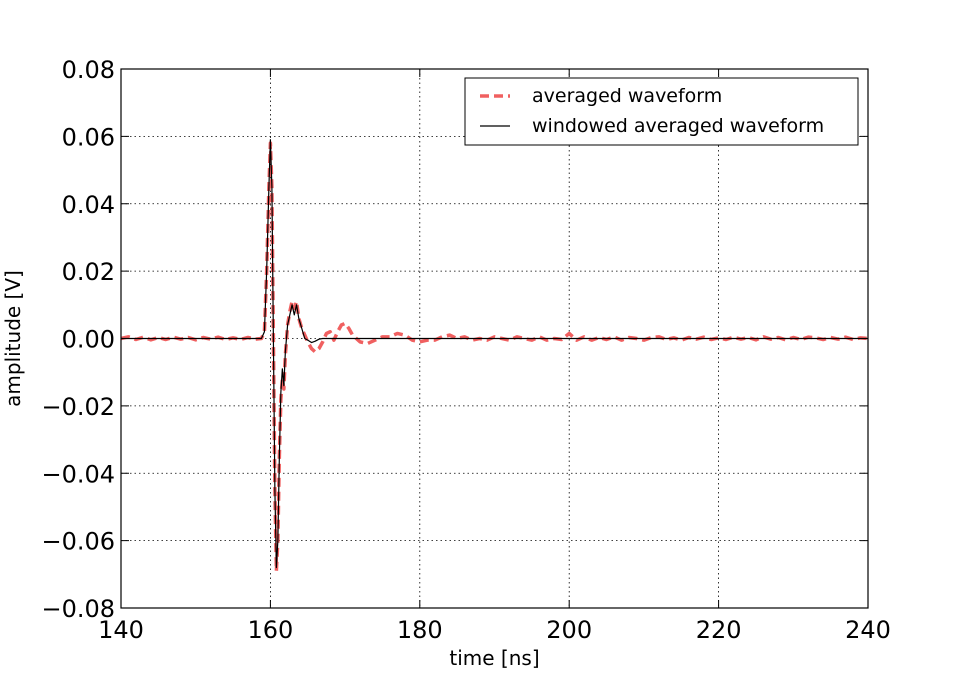 This screenshot has height=675, width=965. Describe the element at coordinates (88, 340) in the screenshot. I see `y-tick-label: 0.00` at that location.